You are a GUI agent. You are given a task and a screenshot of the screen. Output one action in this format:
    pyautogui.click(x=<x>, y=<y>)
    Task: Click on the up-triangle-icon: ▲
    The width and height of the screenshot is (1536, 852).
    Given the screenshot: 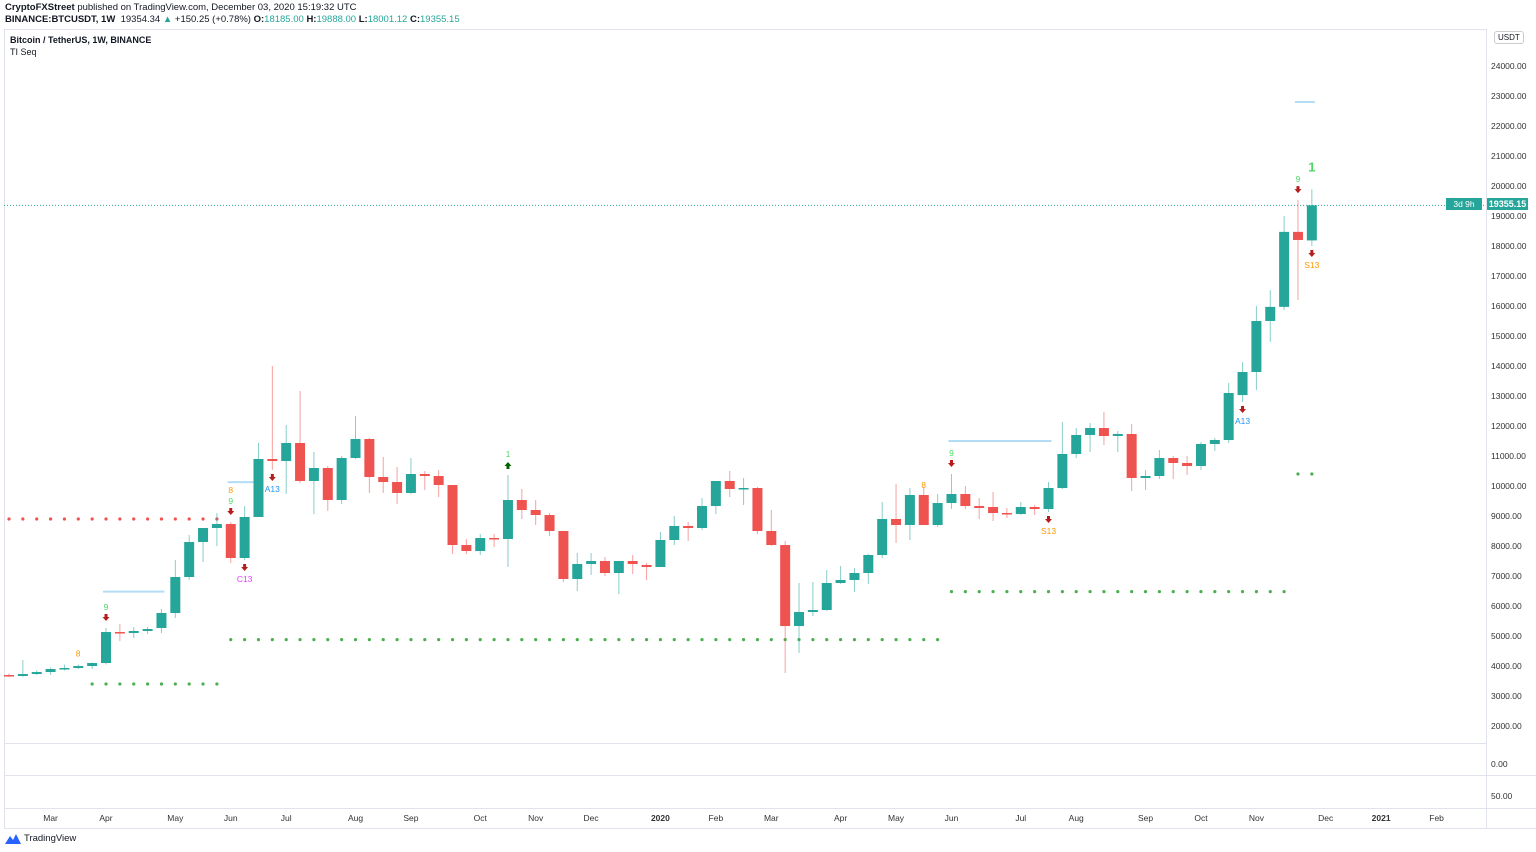 What is the action you would take?
    pyautogui.click(x=167, y=19)
    